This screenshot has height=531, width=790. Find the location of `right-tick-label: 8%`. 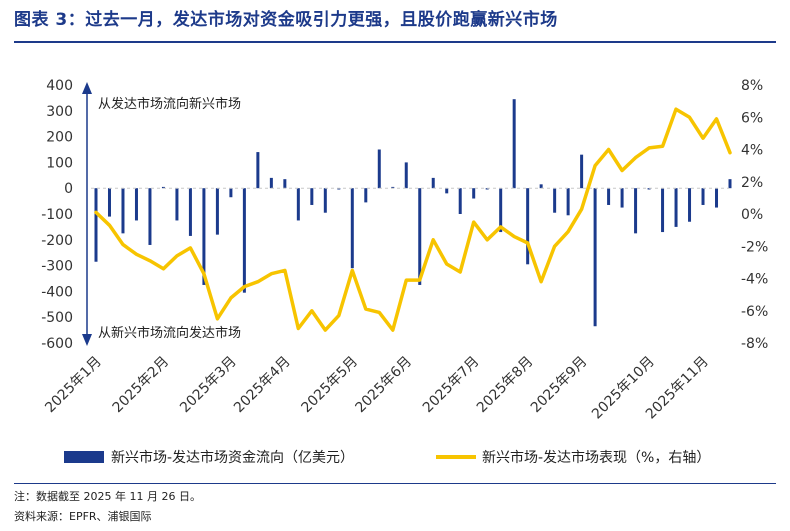

right-tick-label: 8% is located at coordinates (752, 86).